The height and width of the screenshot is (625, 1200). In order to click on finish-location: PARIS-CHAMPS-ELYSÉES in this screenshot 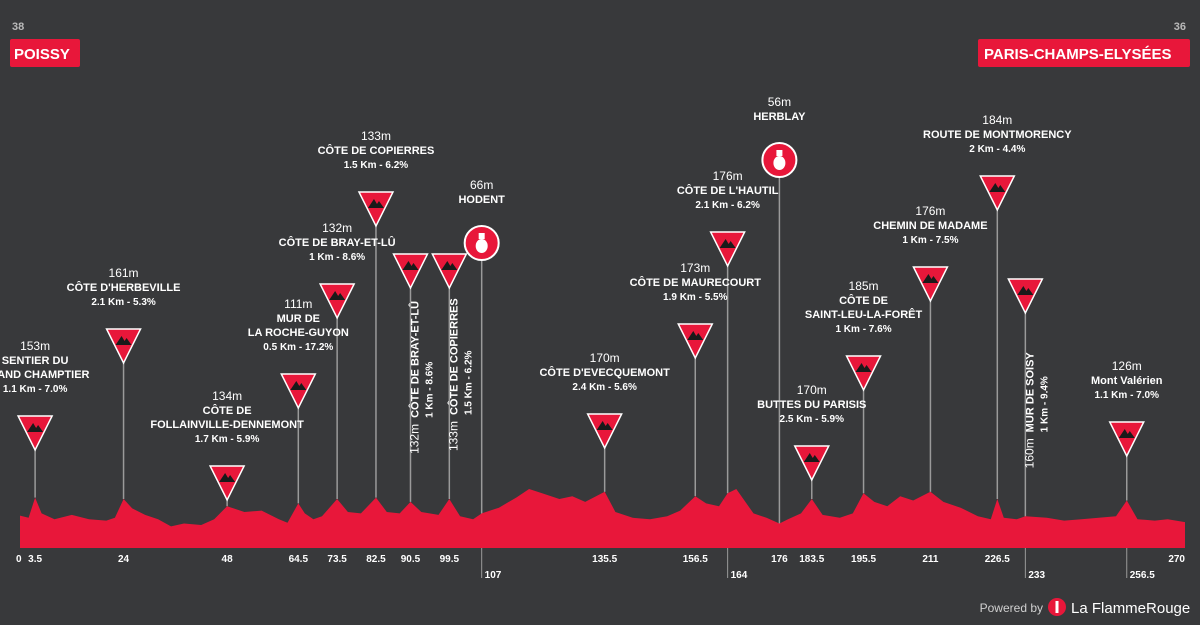, I will do `click(1078, 54)`.